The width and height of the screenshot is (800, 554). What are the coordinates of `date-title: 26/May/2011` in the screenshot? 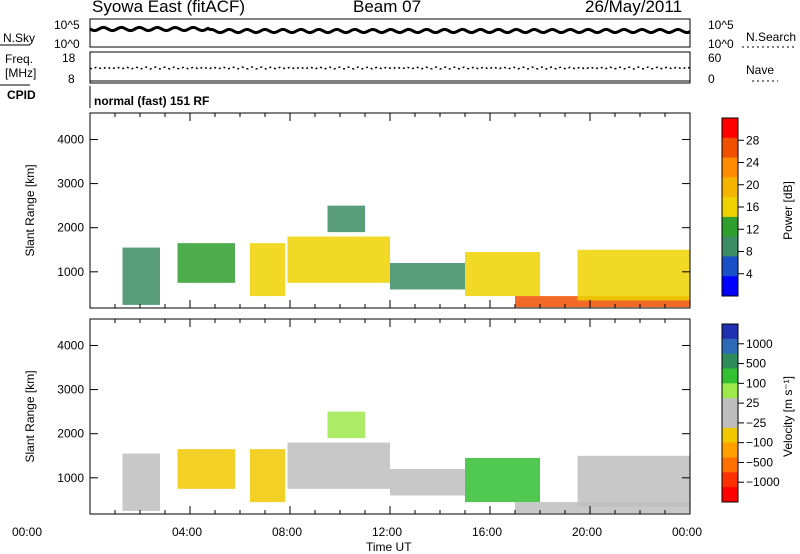 It's located at (634, 8).